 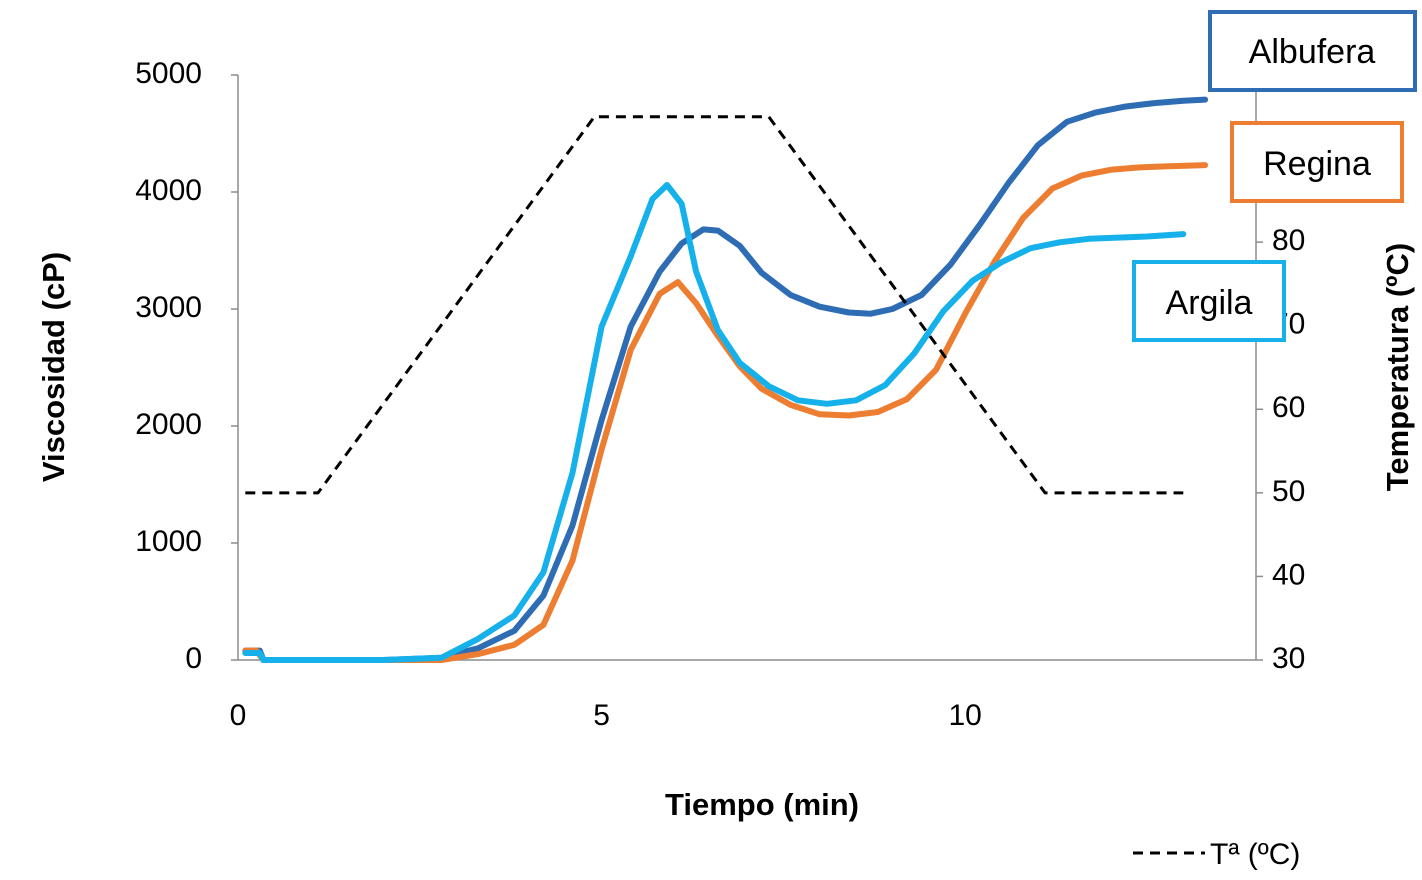 What do you see at coordinates (168, 307) in the screenshot?
I see `left-tick-label: 3000` at bounding box center [168, 307].